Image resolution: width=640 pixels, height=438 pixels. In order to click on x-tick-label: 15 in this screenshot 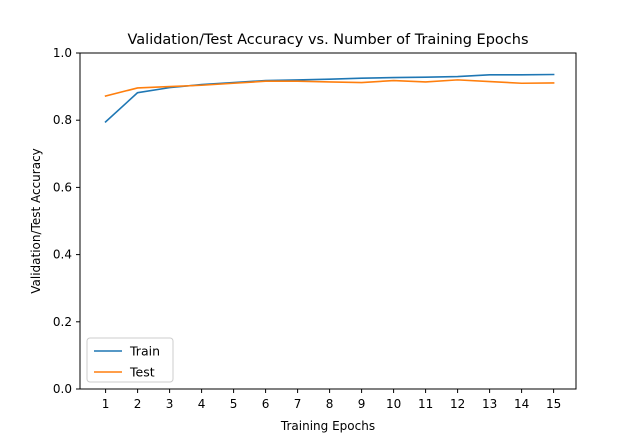, I will do `click(553, 404)`.